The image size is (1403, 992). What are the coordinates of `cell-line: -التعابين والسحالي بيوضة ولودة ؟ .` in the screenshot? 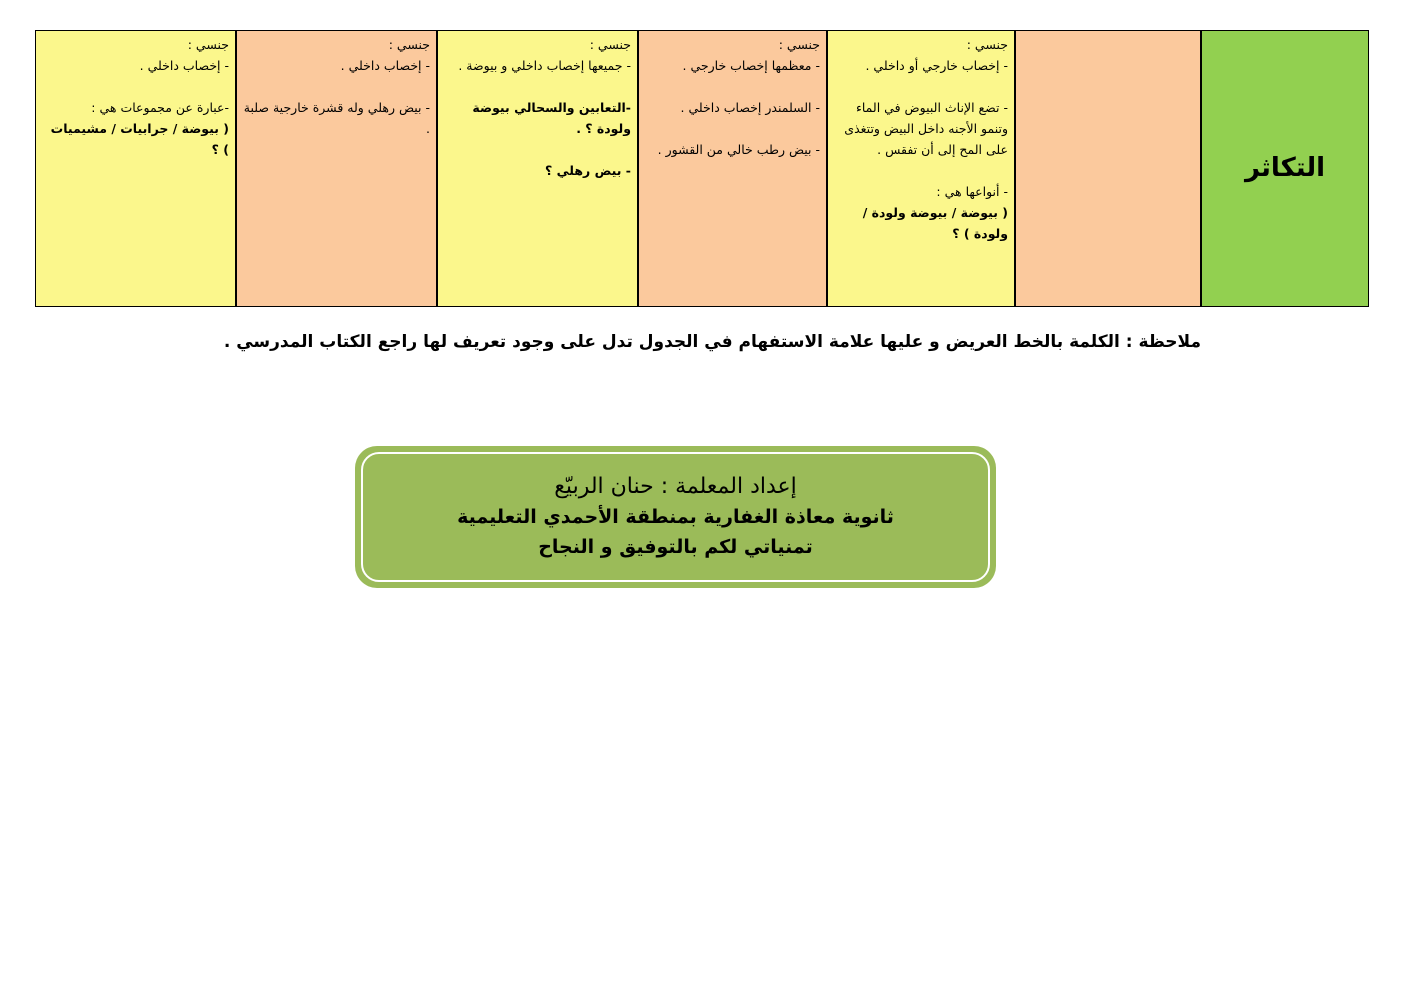 It's located at (551, 118).